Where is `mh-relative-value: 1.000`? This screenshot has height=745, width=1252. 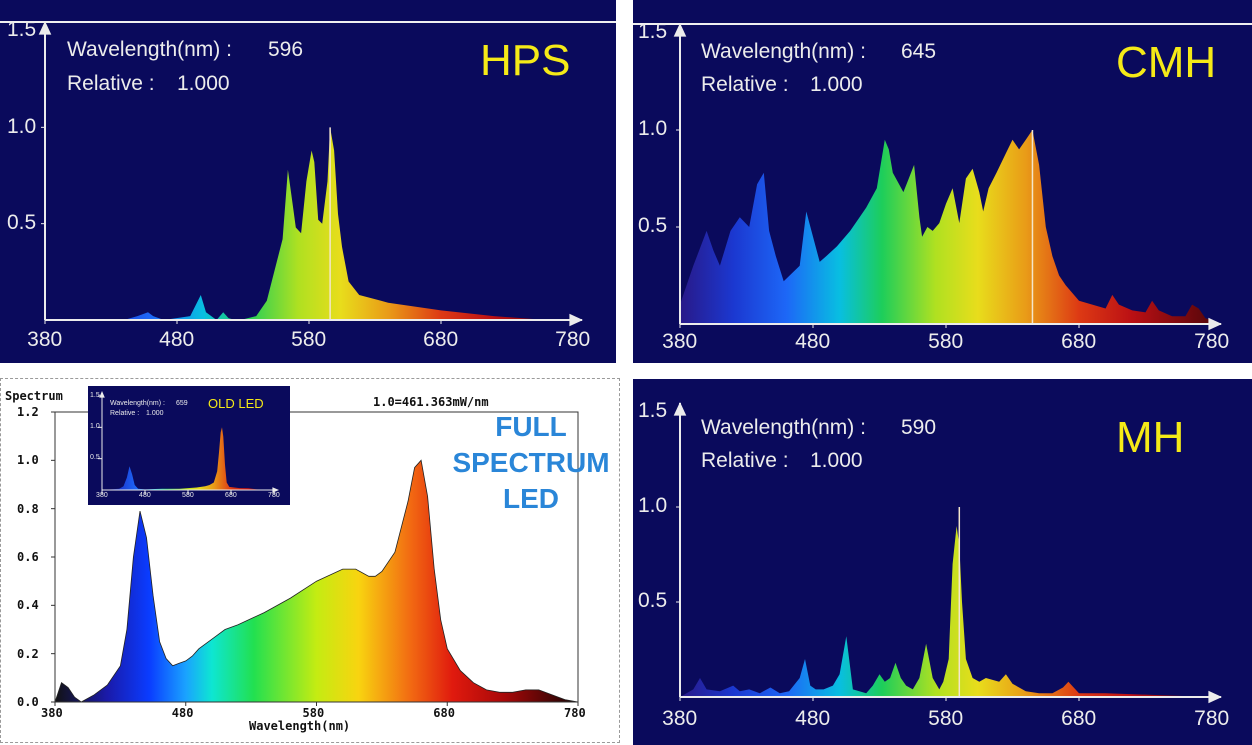
mh-relative-value: 1.000 is located at coordinates (836, 460).